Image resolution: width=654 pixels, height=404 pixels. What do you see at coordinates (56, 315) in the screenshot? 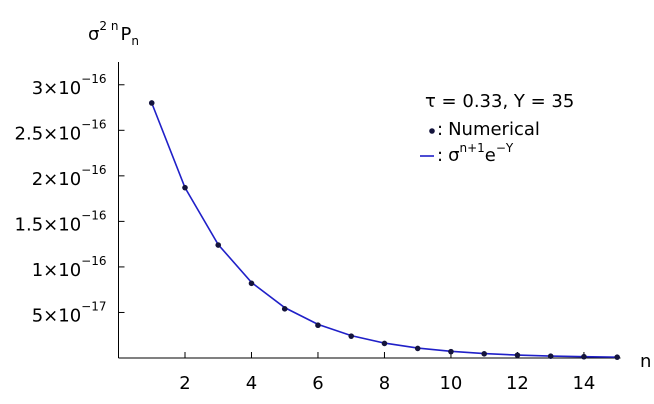
I see `y-tick-mantissa: 5×10` at bounding box center [56, 315].